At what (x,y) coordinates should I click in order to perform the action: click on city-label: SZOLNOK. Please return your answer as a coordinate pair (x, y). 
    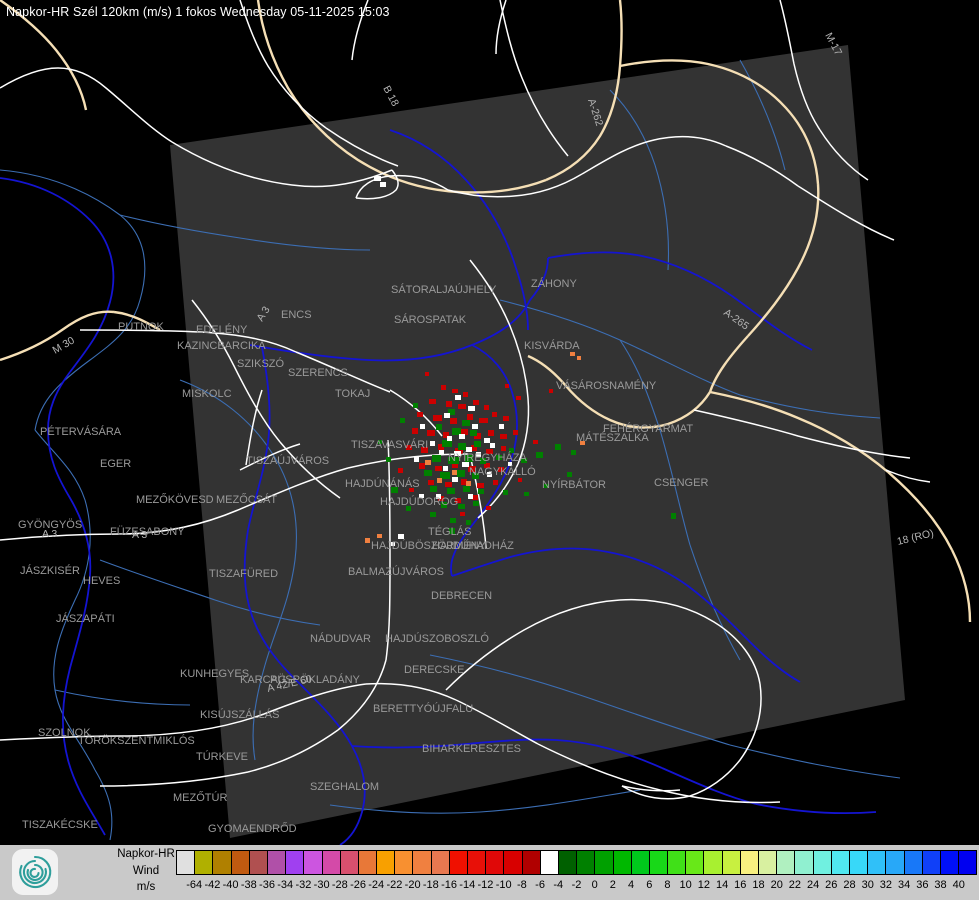
    Looking at the image, I should click on (64, 733).